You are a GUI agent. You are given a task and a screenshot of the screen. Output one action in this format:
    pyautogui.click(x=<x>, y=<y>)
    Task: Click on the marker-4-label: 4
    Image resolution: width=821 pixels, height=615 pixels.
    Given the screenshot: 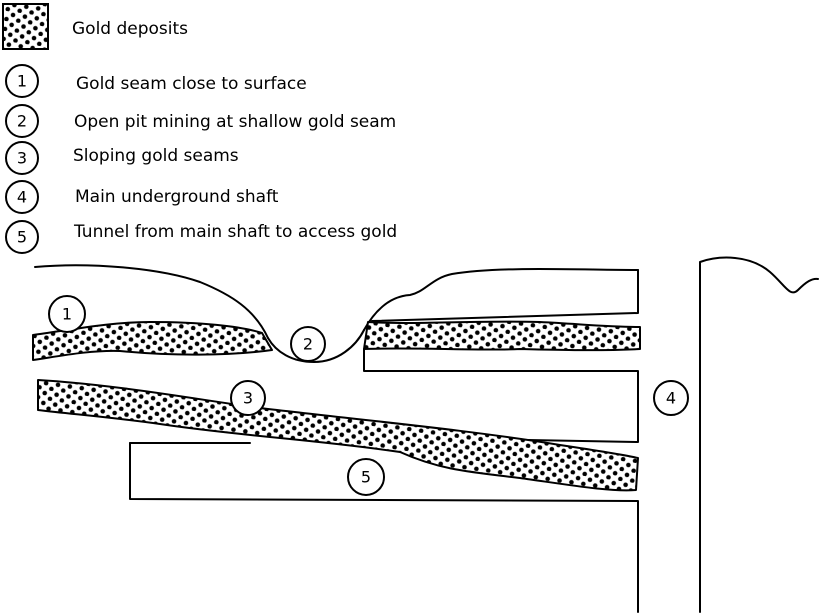 What is the action you would take?
    pyautogui.click(x=671, y=398)
    